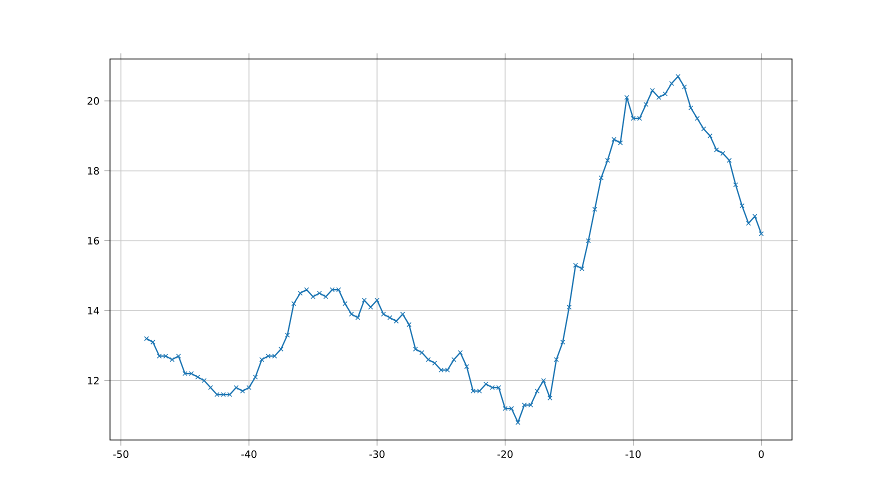 The image size is (880, 495). Describe the element at coordinates (93, 171) in the screenshot. I see `y-tick-label: 18` at that location.